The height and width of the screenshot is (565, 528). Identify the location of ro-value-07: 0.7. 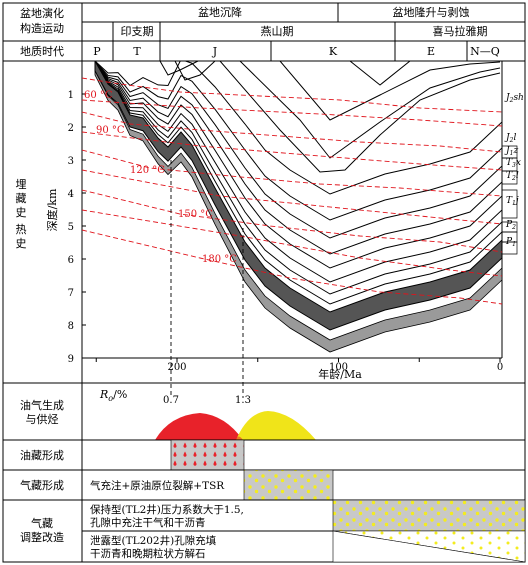
(171, 400).